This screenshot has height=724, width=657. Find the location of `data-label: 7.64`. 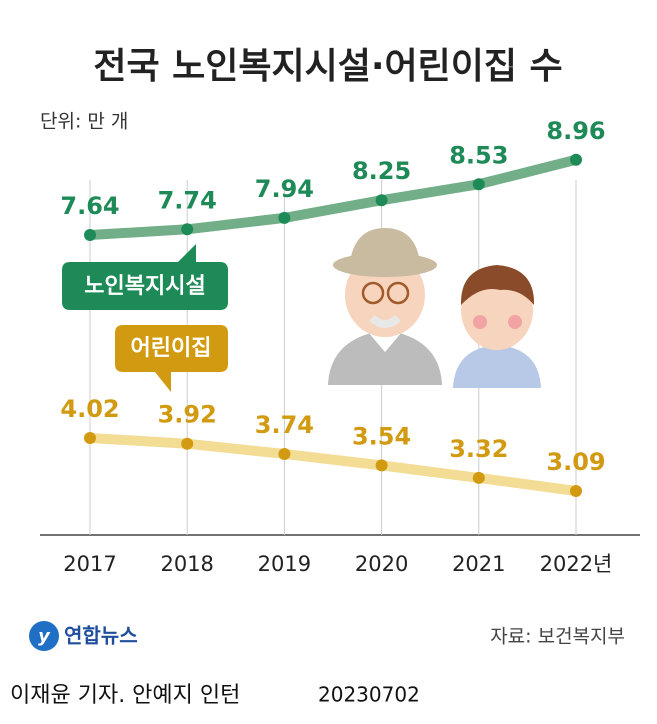

data-label: 7.64 is located at coordinates (89, 206).